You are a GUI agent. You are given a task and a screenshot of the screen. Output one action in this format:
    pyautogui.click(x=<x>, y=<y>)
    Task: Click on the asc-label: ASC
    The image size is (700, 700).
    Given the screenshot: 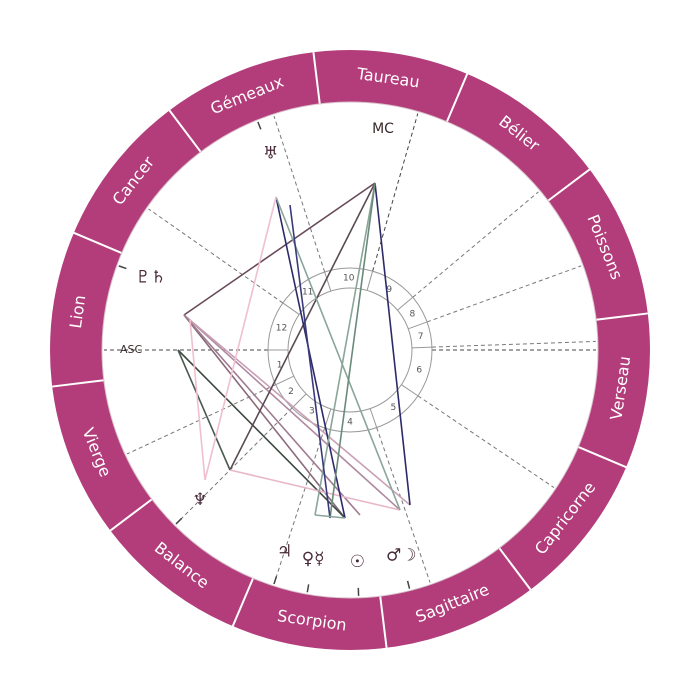 What is the action you would take?
    pyautogui.click(x=131, y=349)
    